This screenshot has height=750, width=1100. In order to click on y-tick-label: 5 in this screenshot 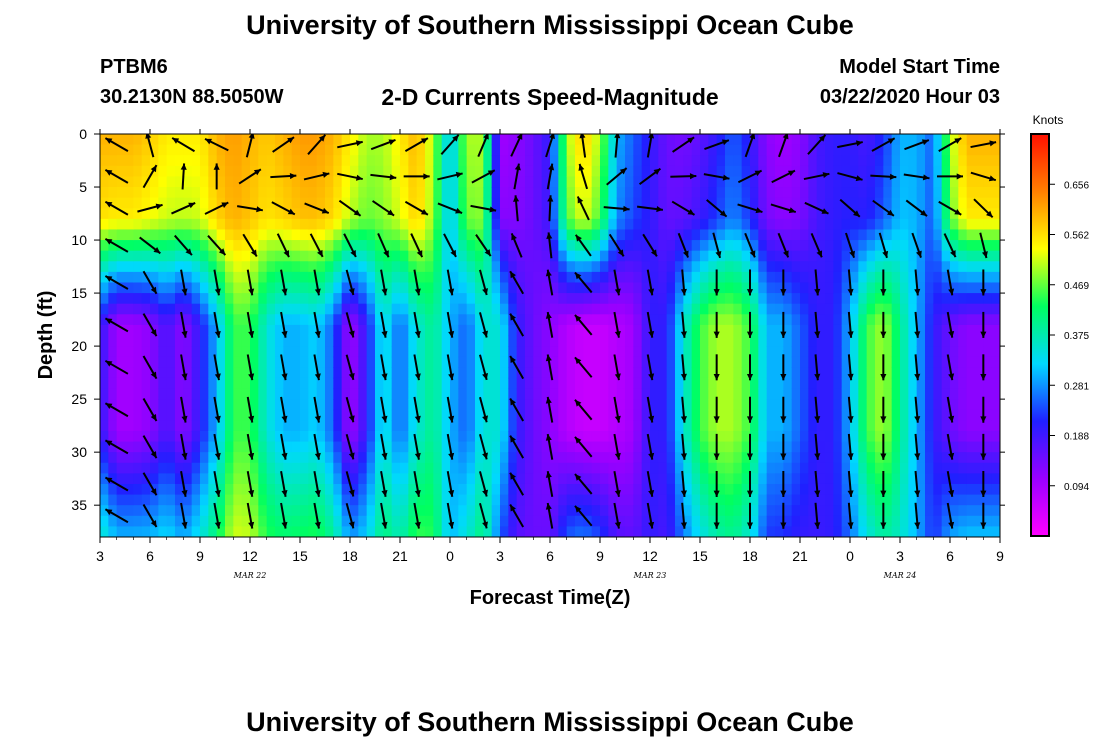, I will do `click(83, 187)`.